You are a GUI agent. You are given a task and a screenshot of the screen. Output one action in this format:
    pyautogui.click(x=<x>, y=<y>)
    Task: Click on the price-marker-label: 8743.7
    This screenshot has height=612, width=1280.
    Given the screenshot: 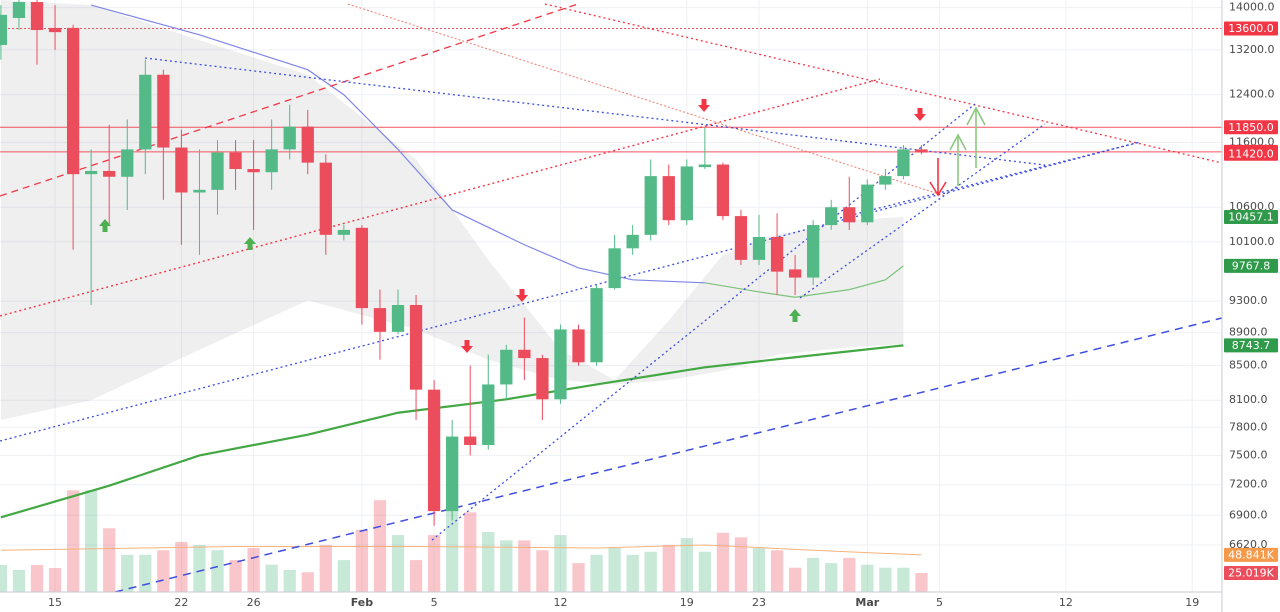 What is the action you would take?
    pyautogui.click(x=1251, y=345)
    